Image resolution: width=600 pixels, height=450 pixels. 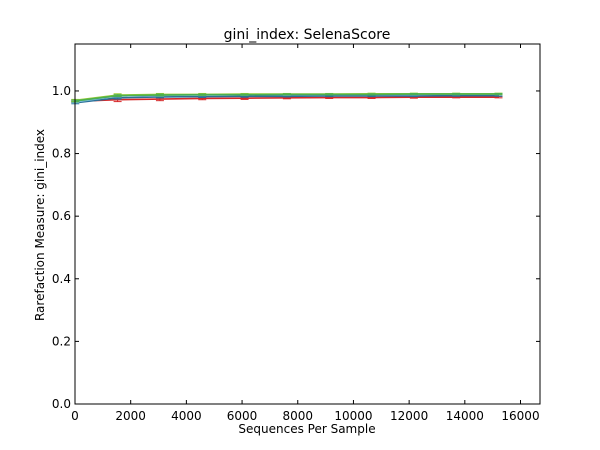 What do you see at coordinates (75, 416) in the screenshot?
I see `x-tick-label: 0` at bounding box center [75, 416].